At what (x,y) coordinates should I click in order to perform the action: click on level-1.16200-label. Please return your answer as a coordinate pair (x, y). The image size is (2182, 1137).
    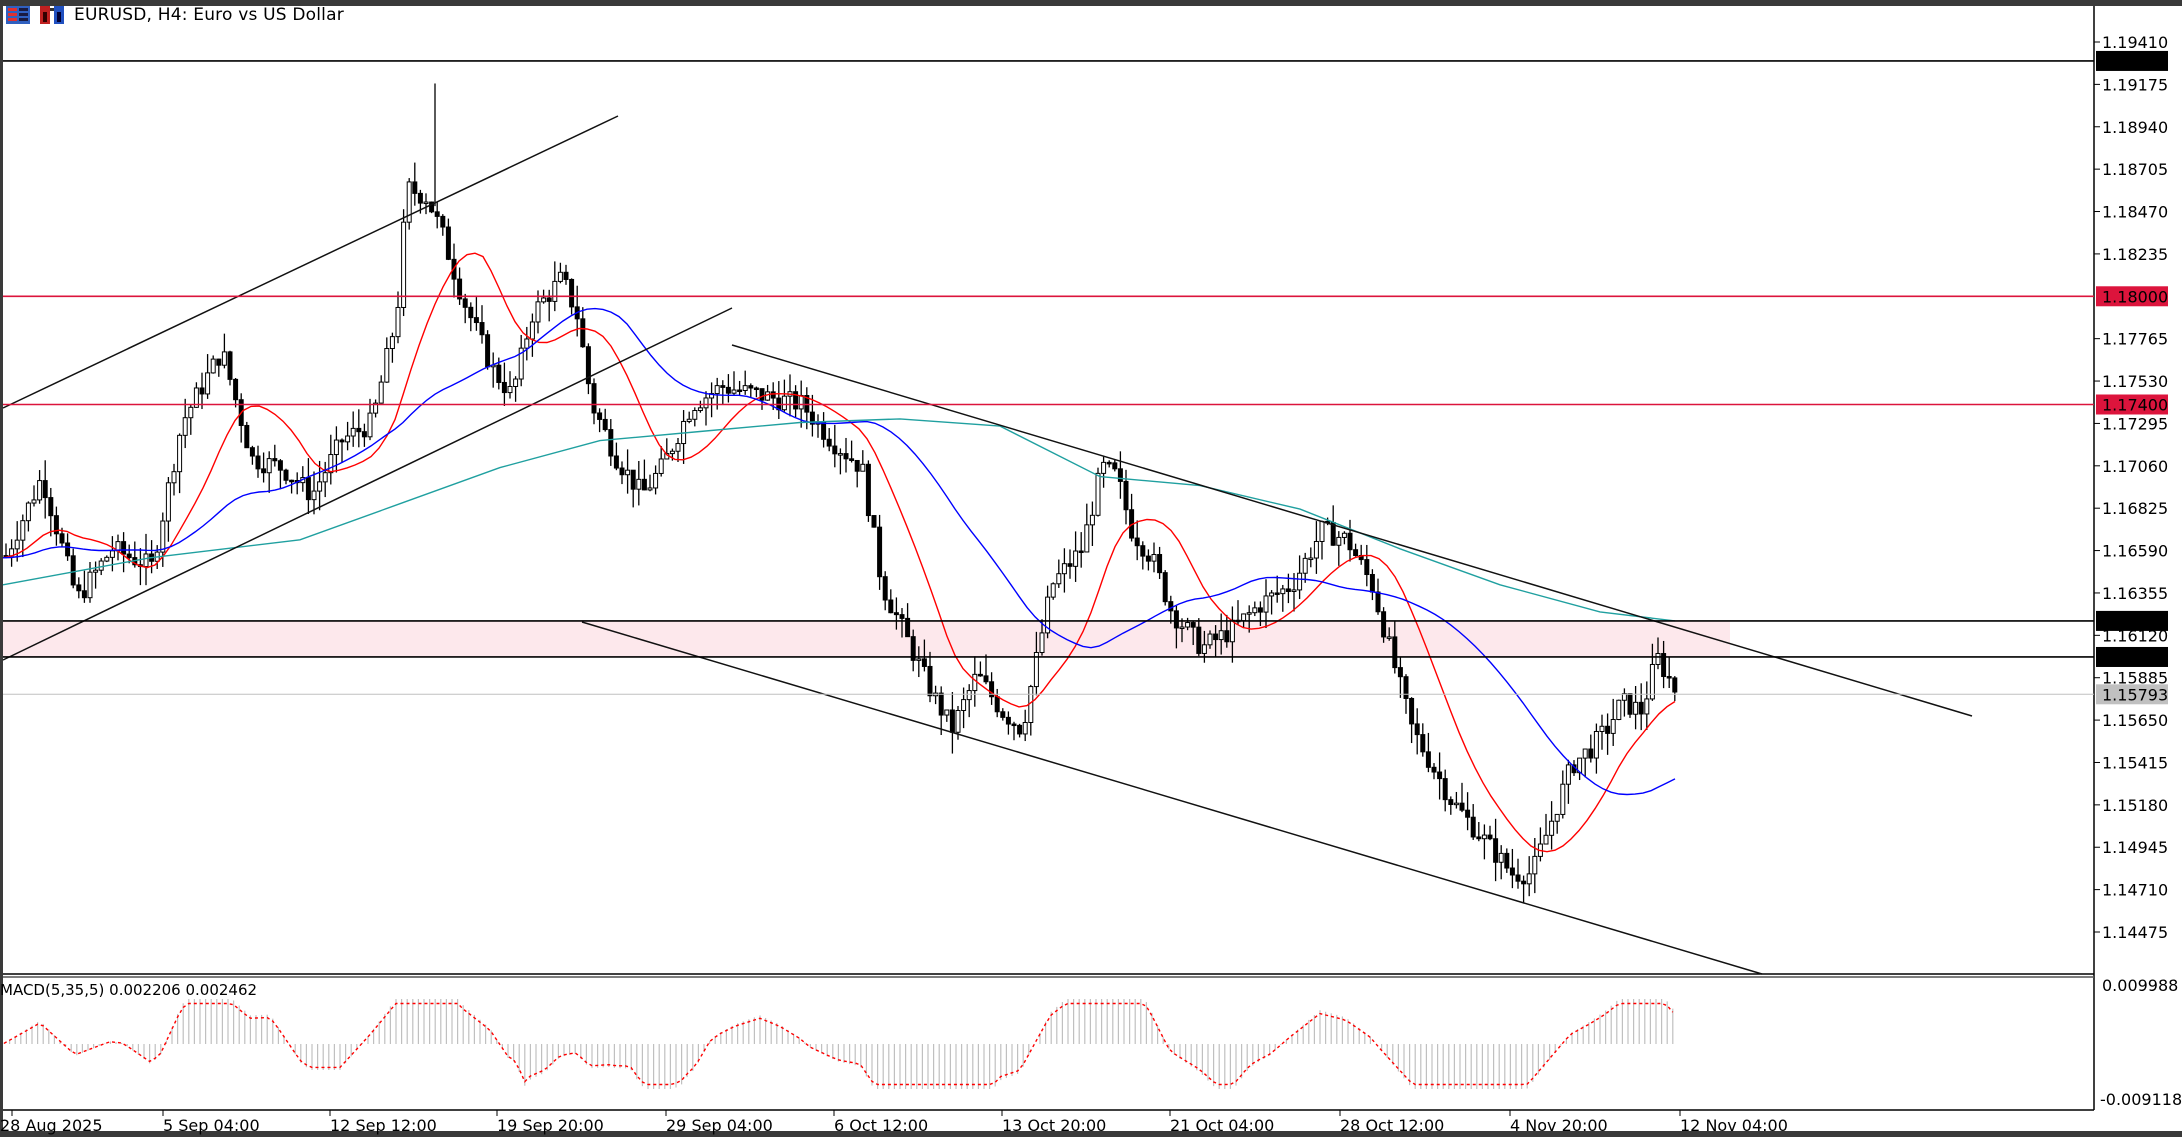
    Looking at the image, I should click on (2132, 620).